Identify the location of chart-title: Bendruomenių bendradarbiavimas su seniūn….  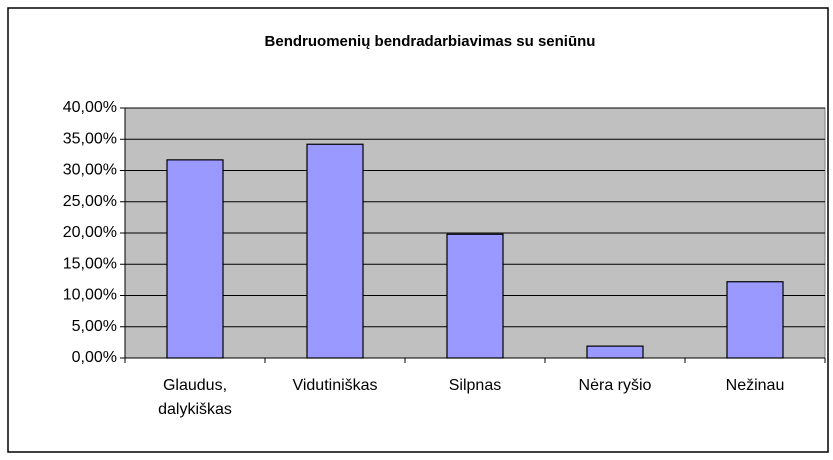
(430, 41).